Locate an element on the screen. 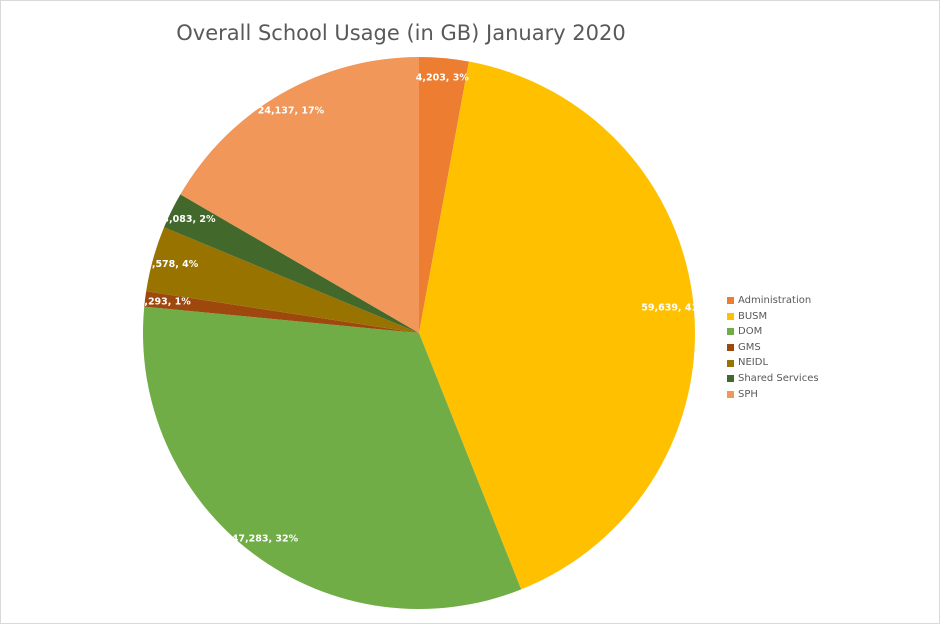 The width and height of the screenshot is (940, 624). legend-label: GMS is located at coordinates (749, 347).